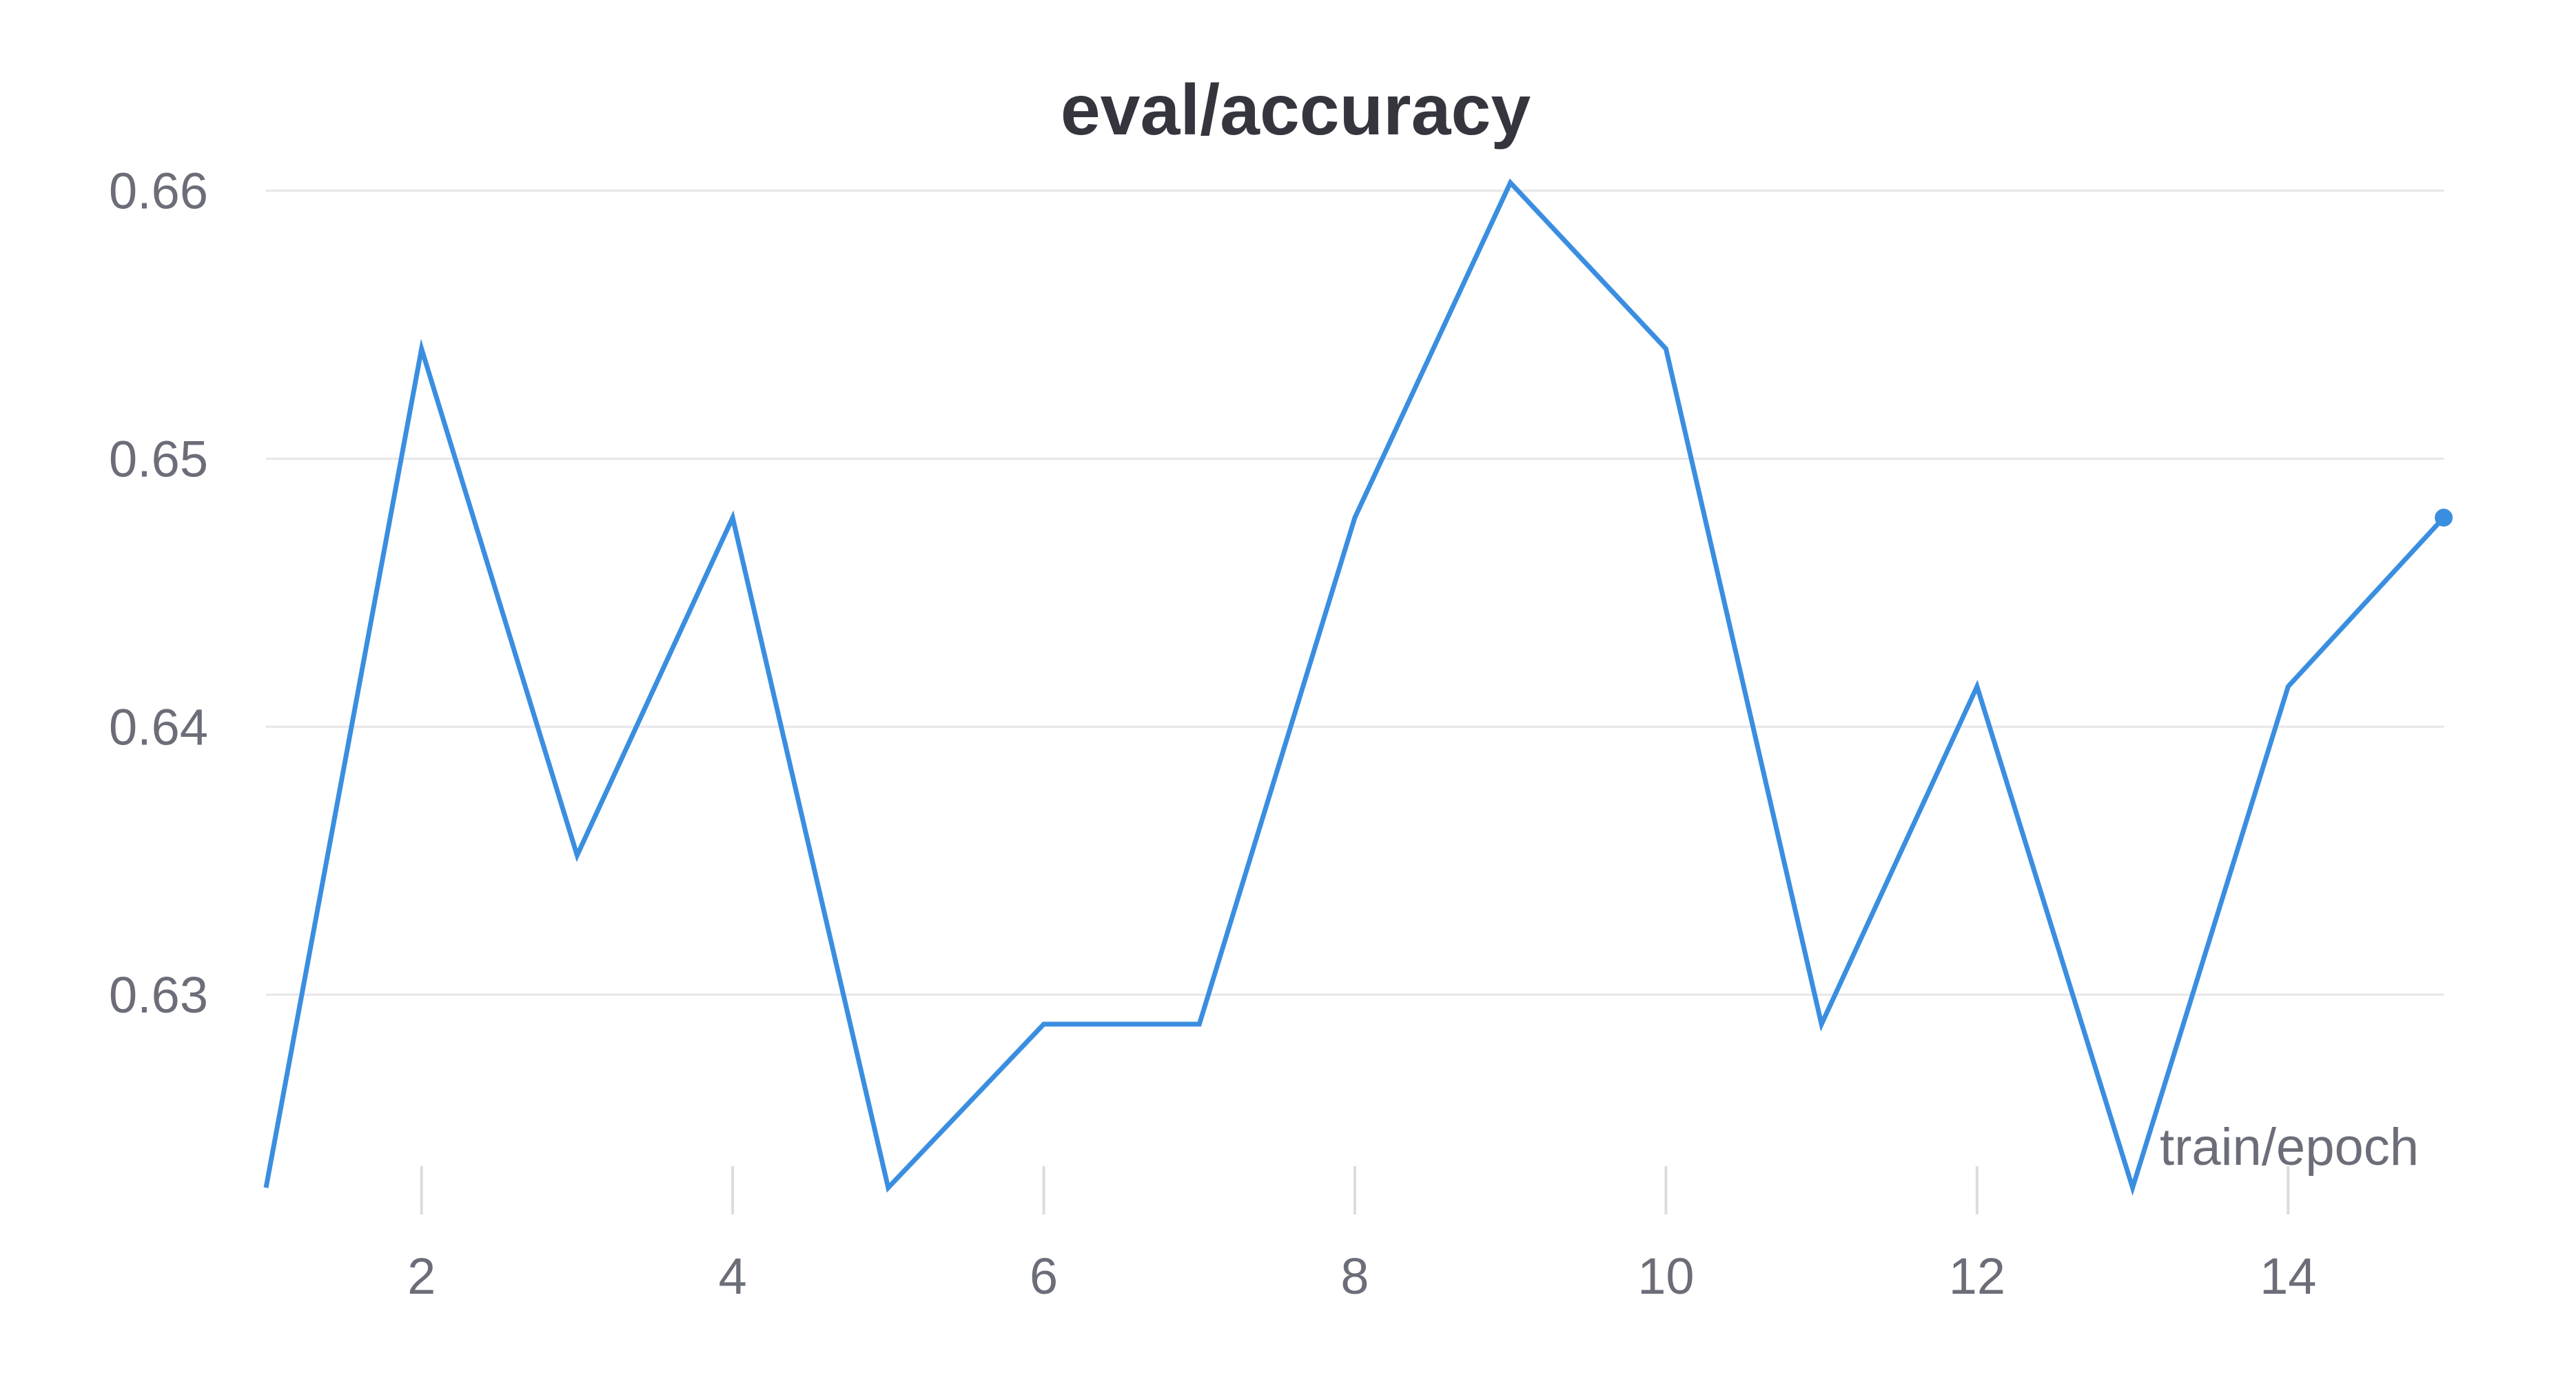  I want to click on chart-title: eval/accuracy, so click(1296, 110).